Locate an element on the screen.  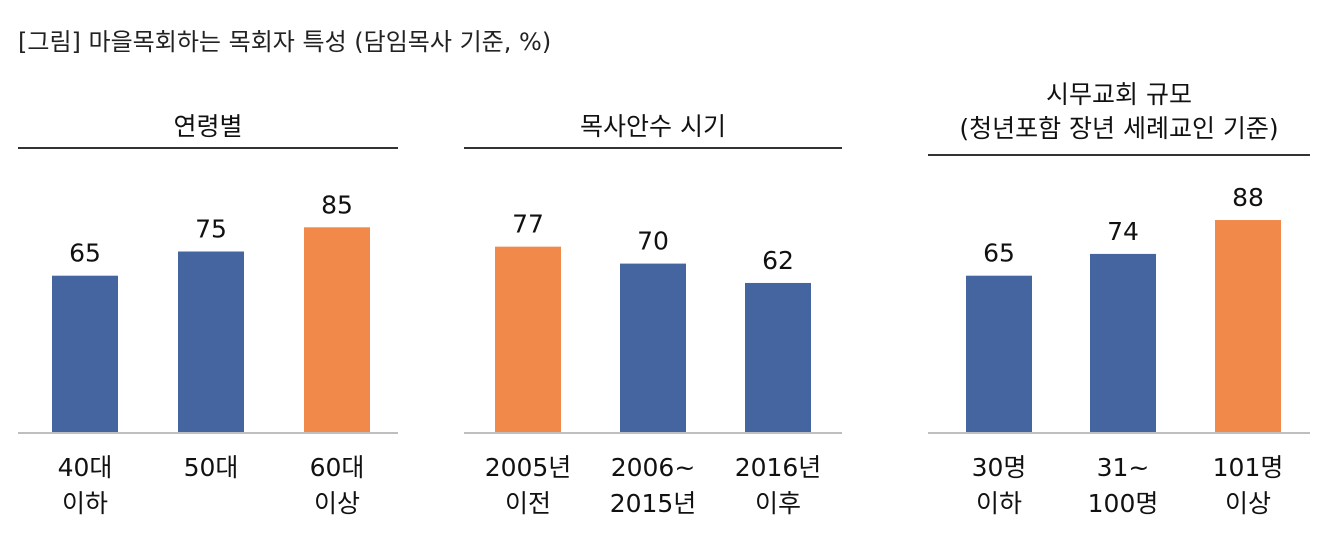
bar-chart: 77 70 62 is located at coordinates (653, 322).